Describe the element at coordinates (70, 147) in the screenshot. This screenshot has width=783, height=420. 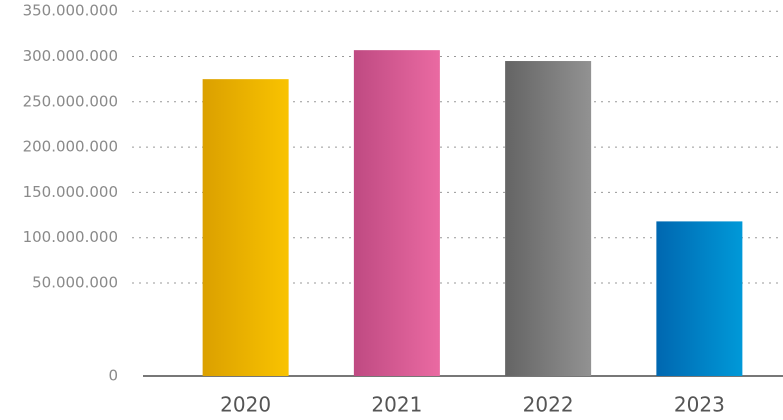
I see `y-tick-label: 200.000.000` at that location.